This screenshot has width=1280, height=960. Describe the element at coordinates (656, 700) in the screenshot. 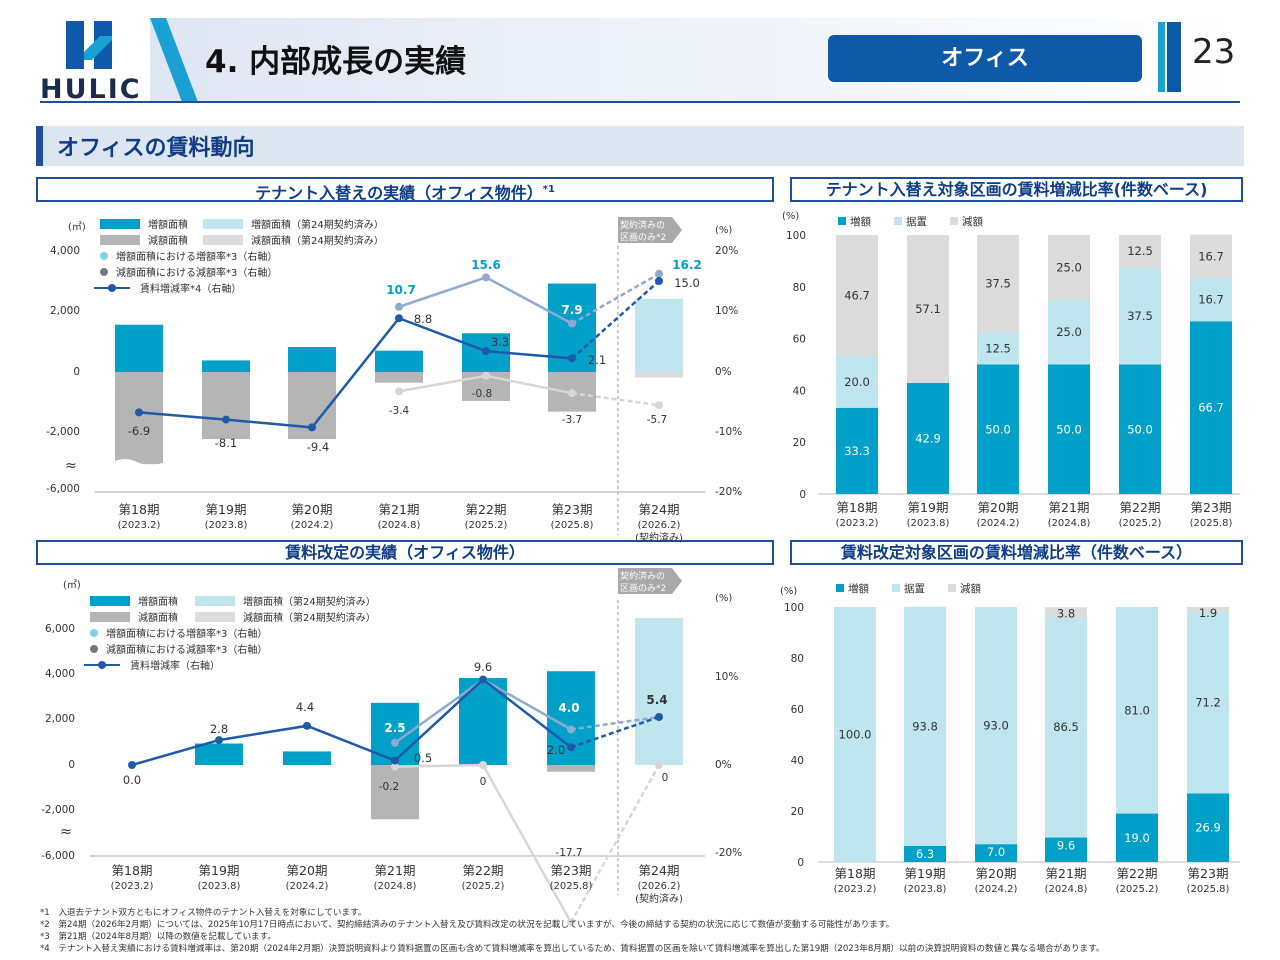

I see `increase-rate-label: 5.4` at that location.